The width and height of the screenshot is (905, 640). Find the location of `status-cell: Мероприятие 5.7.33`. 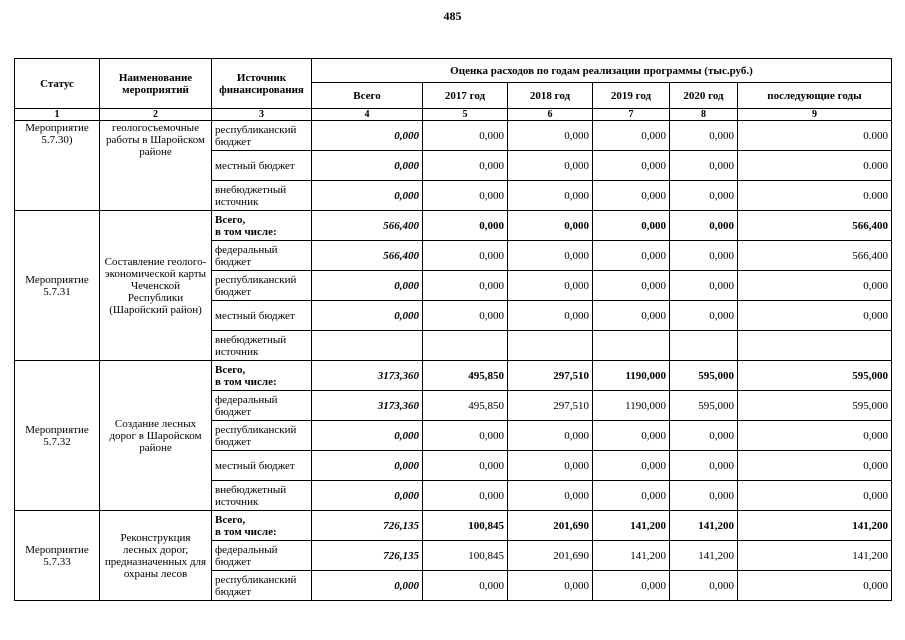

status-cell: Мероприятие 5.7.33 is located at coordinates (57, 555).